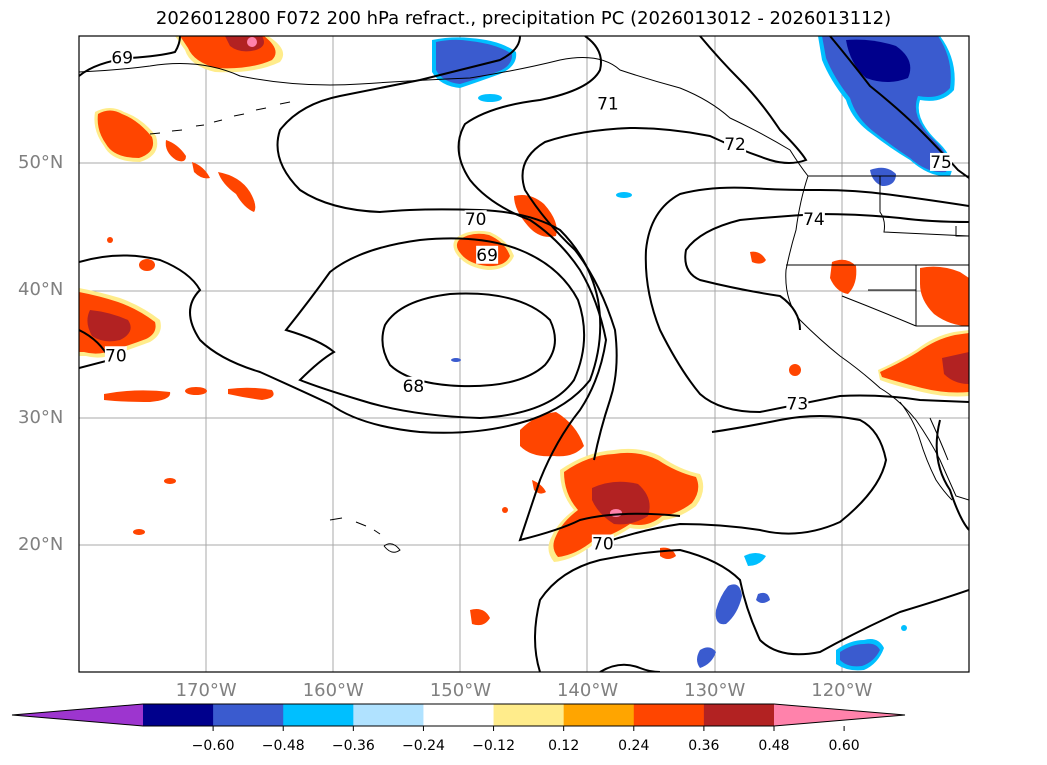 The image size is (1047, 765). I want to click on contour-label: 72, so click(735, 145).